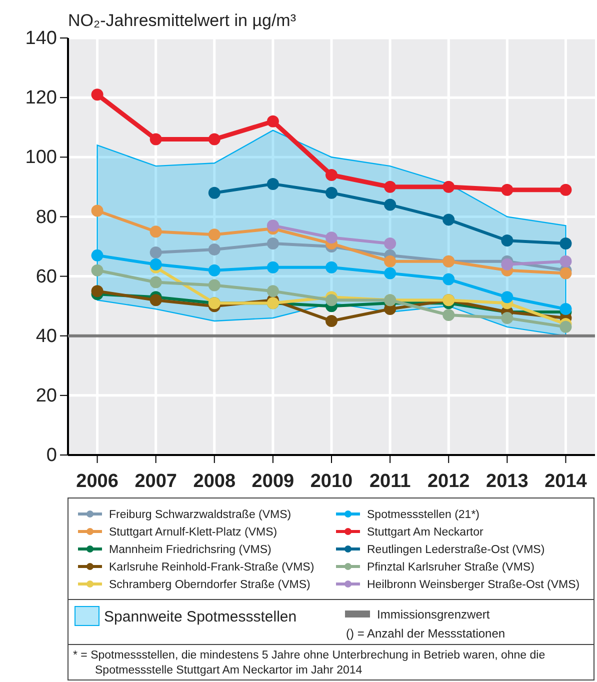 The height and width of the screenshot is (682, 597). I want to click on text: * = Spotmessstellen, die mindestens 5 Jahre ohne Unterbrechung in Betrieb waren, ohne die Spotmessstelle Stuttgart Am Neckartor im Jahr 2014, so click(309, 663).